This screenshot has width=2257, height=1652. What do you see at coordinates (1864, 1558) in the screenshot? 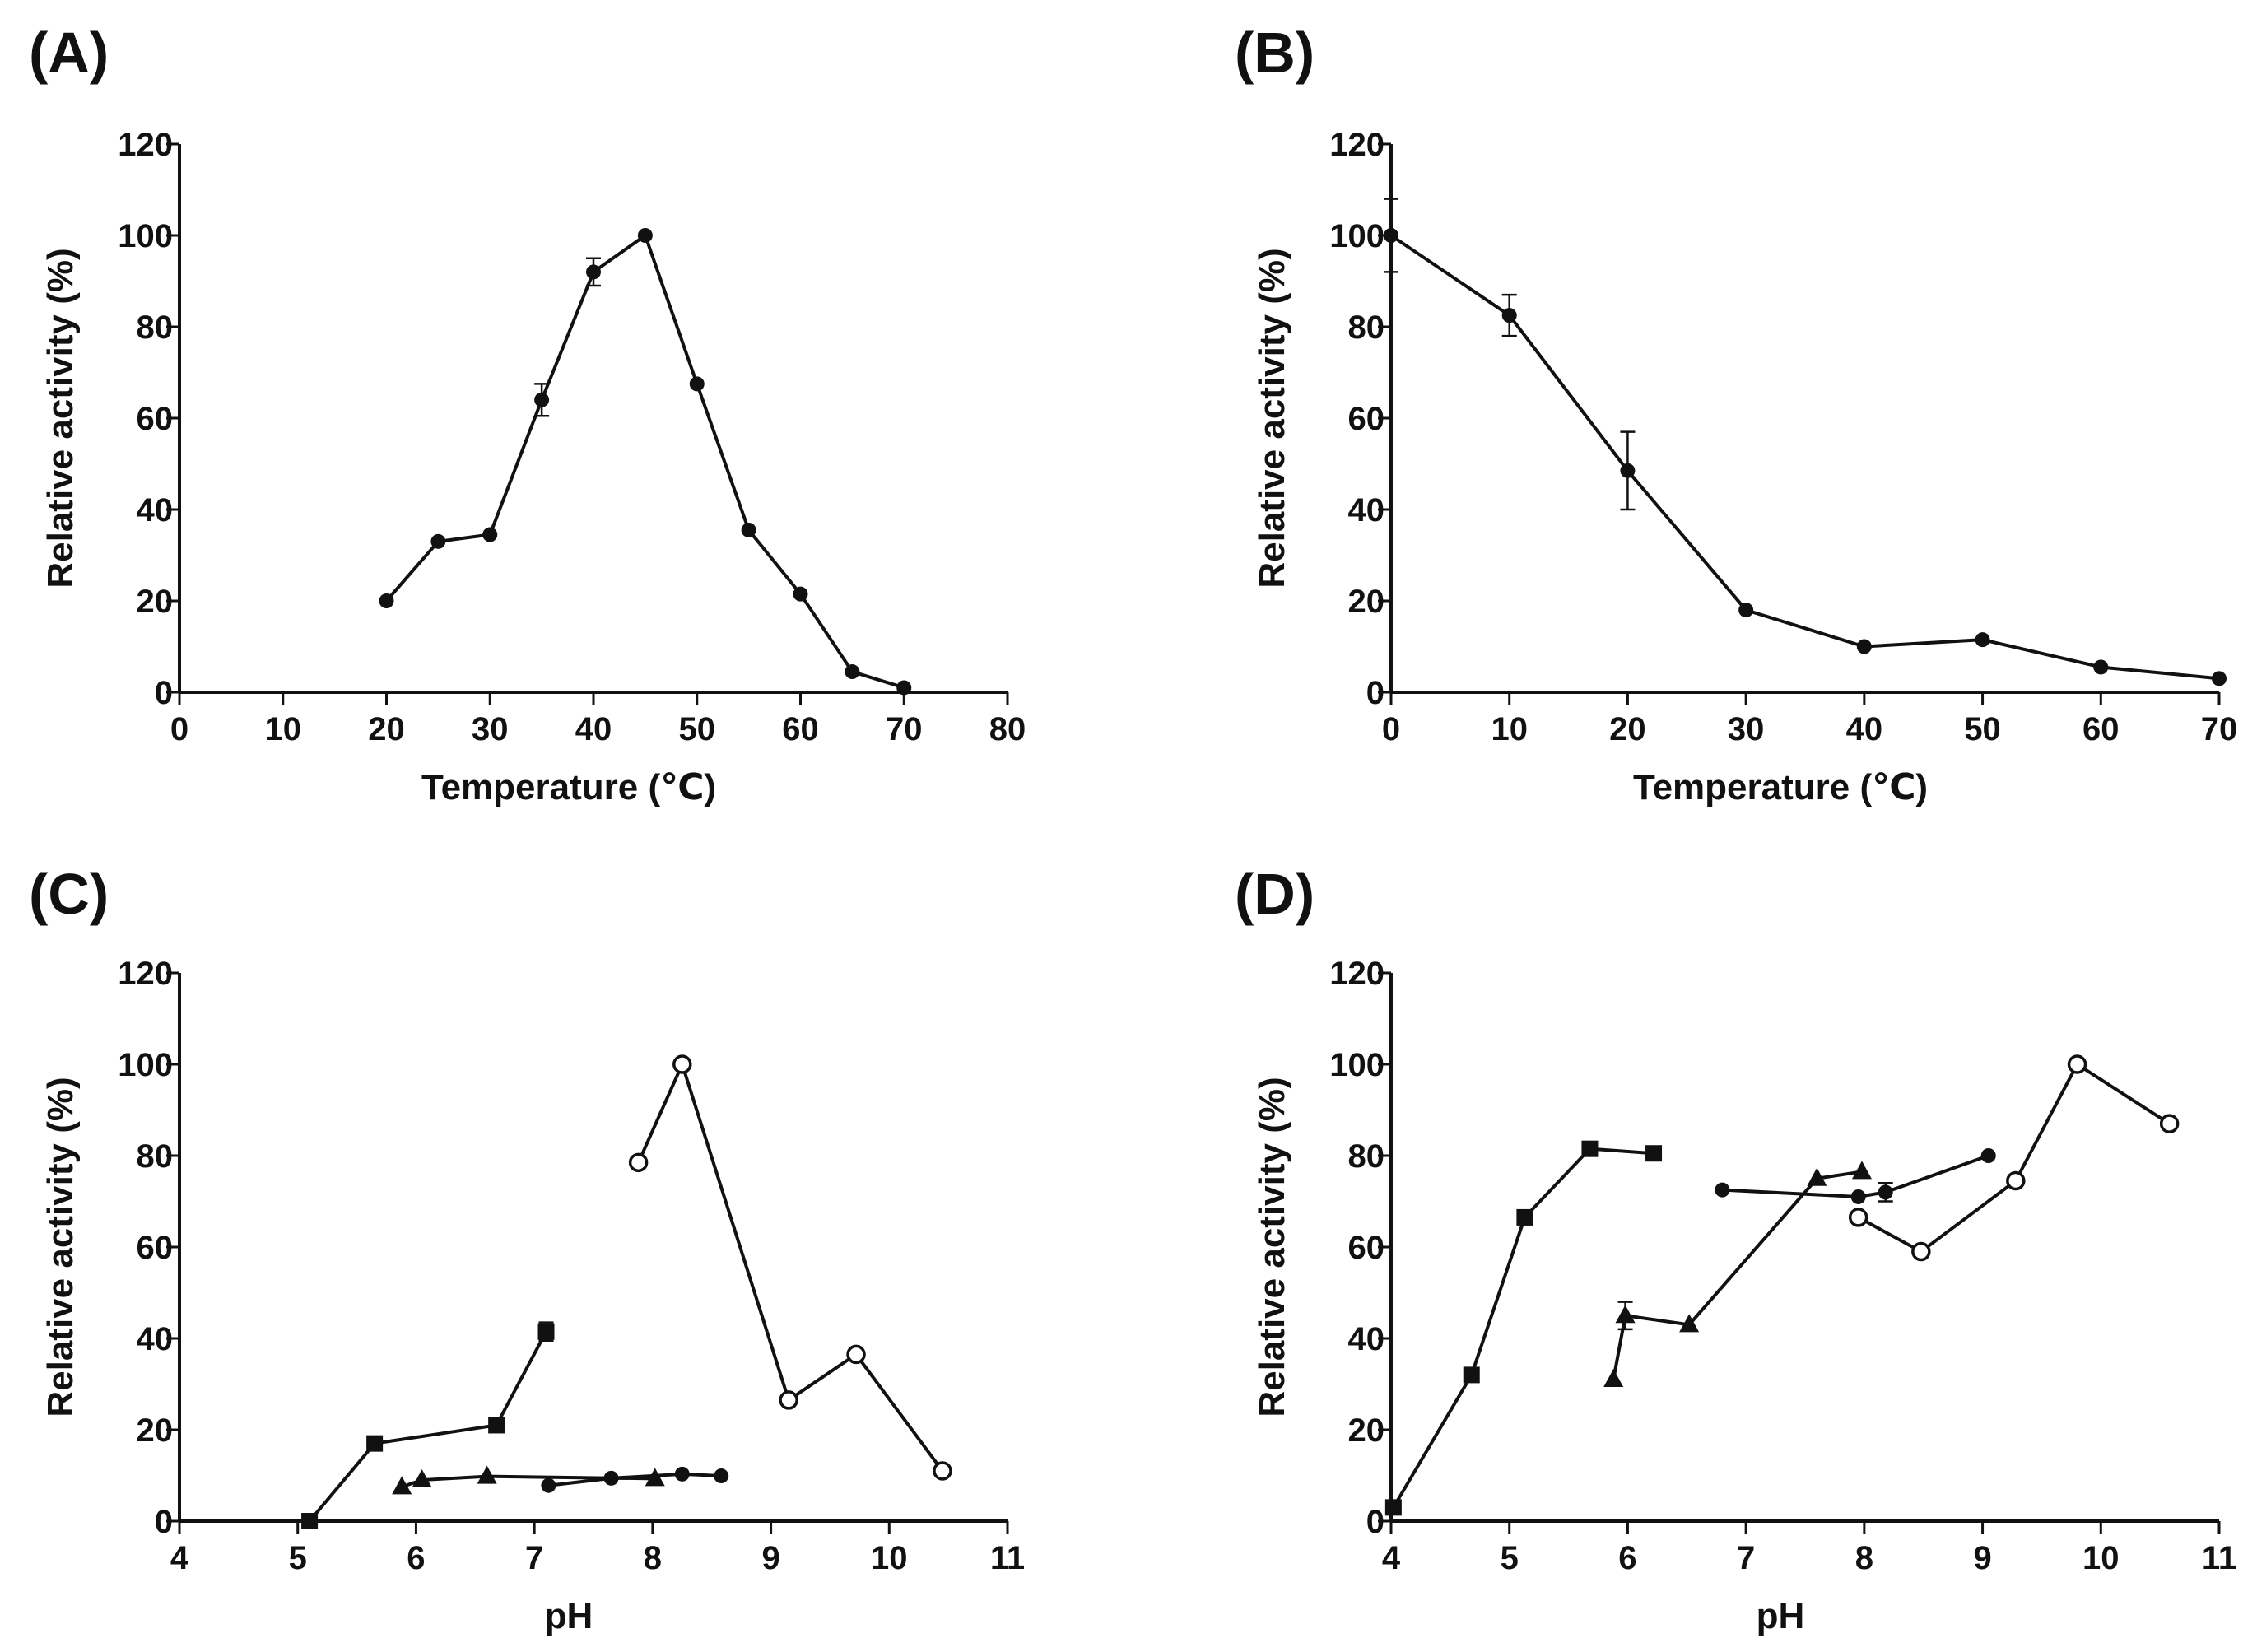
I see `x-tick-label: 8` at bounding box center [1864, 1558].